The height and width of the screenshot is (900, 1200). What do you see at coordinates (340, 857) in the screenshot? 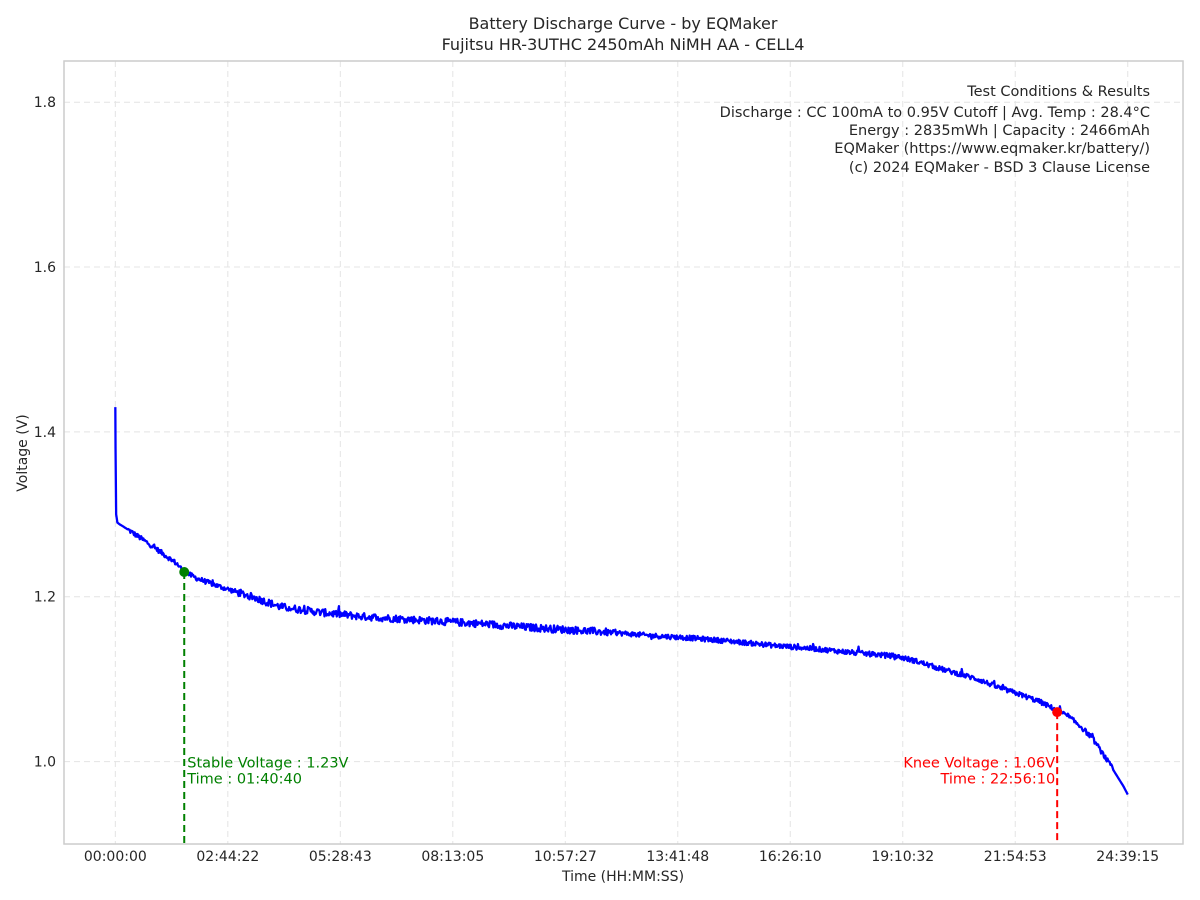
I see `x-tick-label: 05:28:43` at bounding box center [340, 857].